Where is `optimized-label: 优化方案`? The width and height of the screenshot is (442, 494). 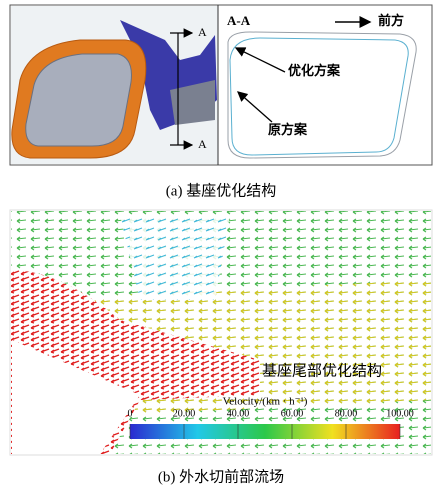
optimized-label: 优化方案 is located at coordinates (314, 70).